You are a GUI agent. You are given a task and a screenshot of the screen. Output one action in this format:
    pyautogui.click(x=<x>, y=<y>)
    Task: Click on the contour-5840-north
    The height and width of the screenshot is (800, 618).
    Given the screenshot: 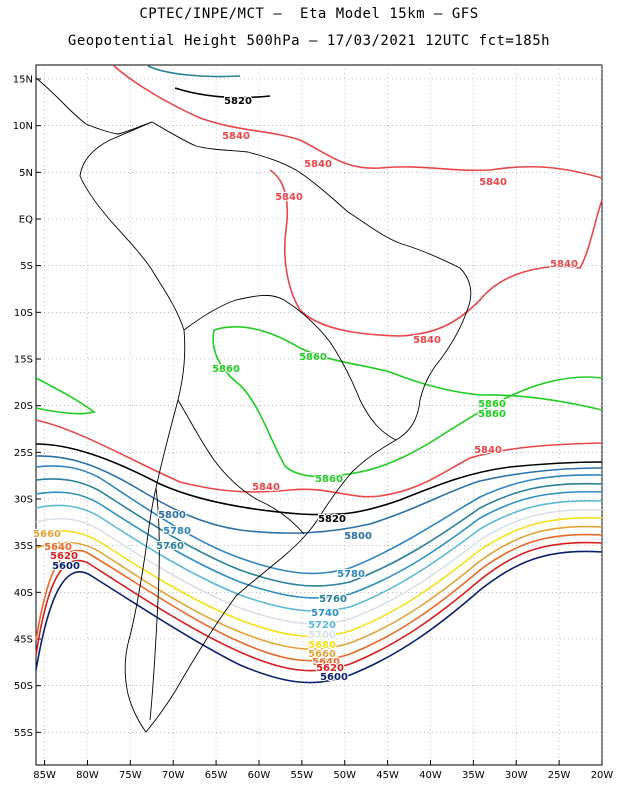 What is the action you would take?
    pyautogui.click(x=358, y=122)
    